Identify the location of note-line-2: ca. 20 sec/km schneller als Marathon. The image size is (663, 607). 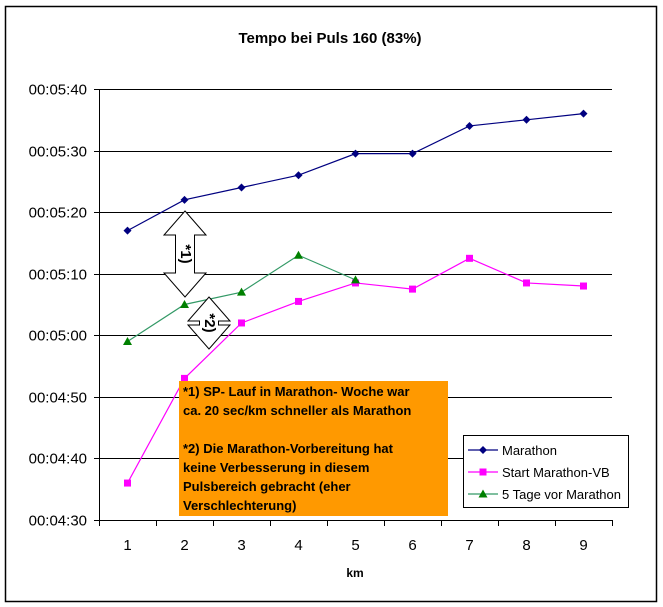
(297, 410).